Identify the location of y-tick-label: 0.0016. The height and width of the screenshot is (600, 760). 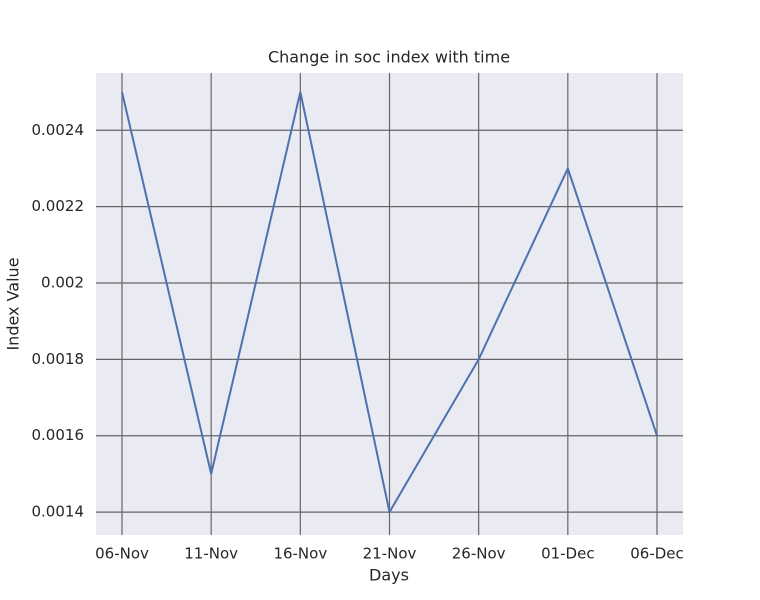
(58, 435).